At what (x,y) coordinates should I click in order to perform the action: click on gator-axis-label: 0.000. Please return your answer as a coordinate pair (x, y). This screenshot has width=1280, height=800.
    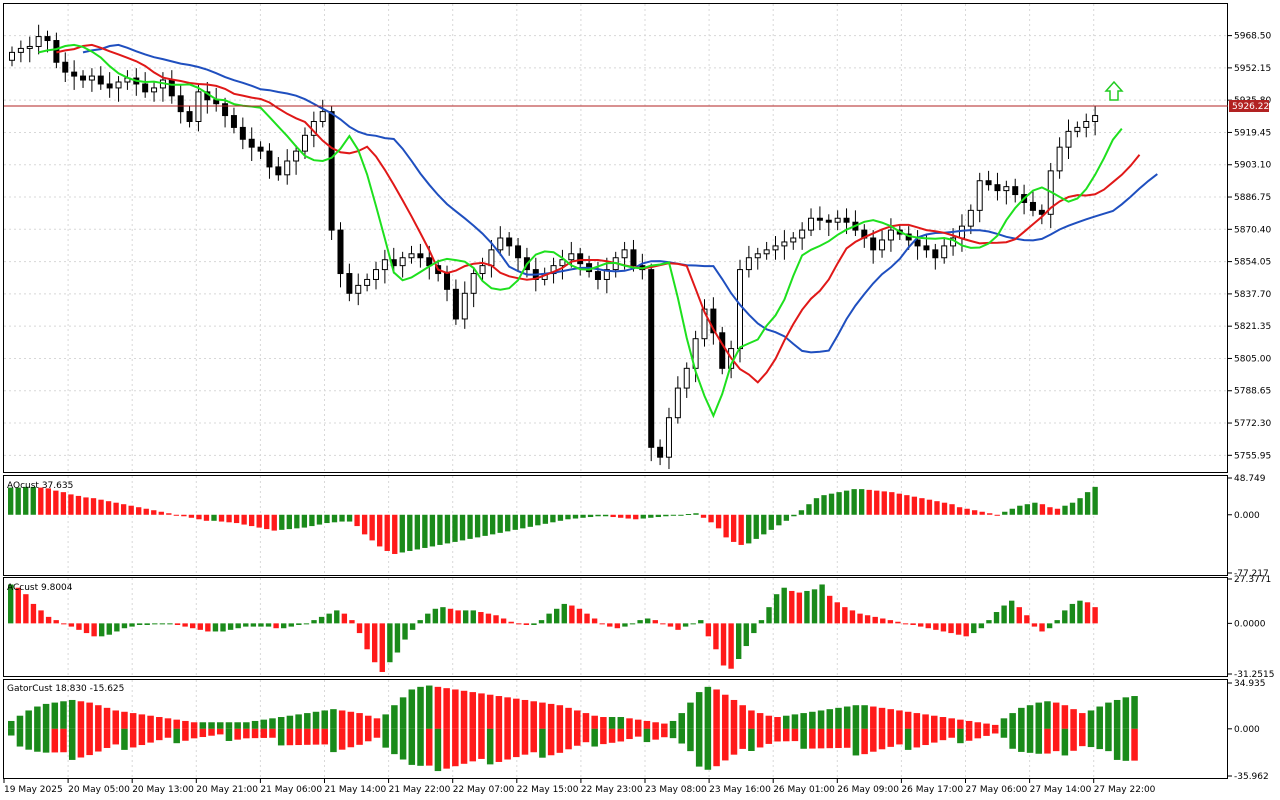
    Looking at the image, I should click on (1247, 730).